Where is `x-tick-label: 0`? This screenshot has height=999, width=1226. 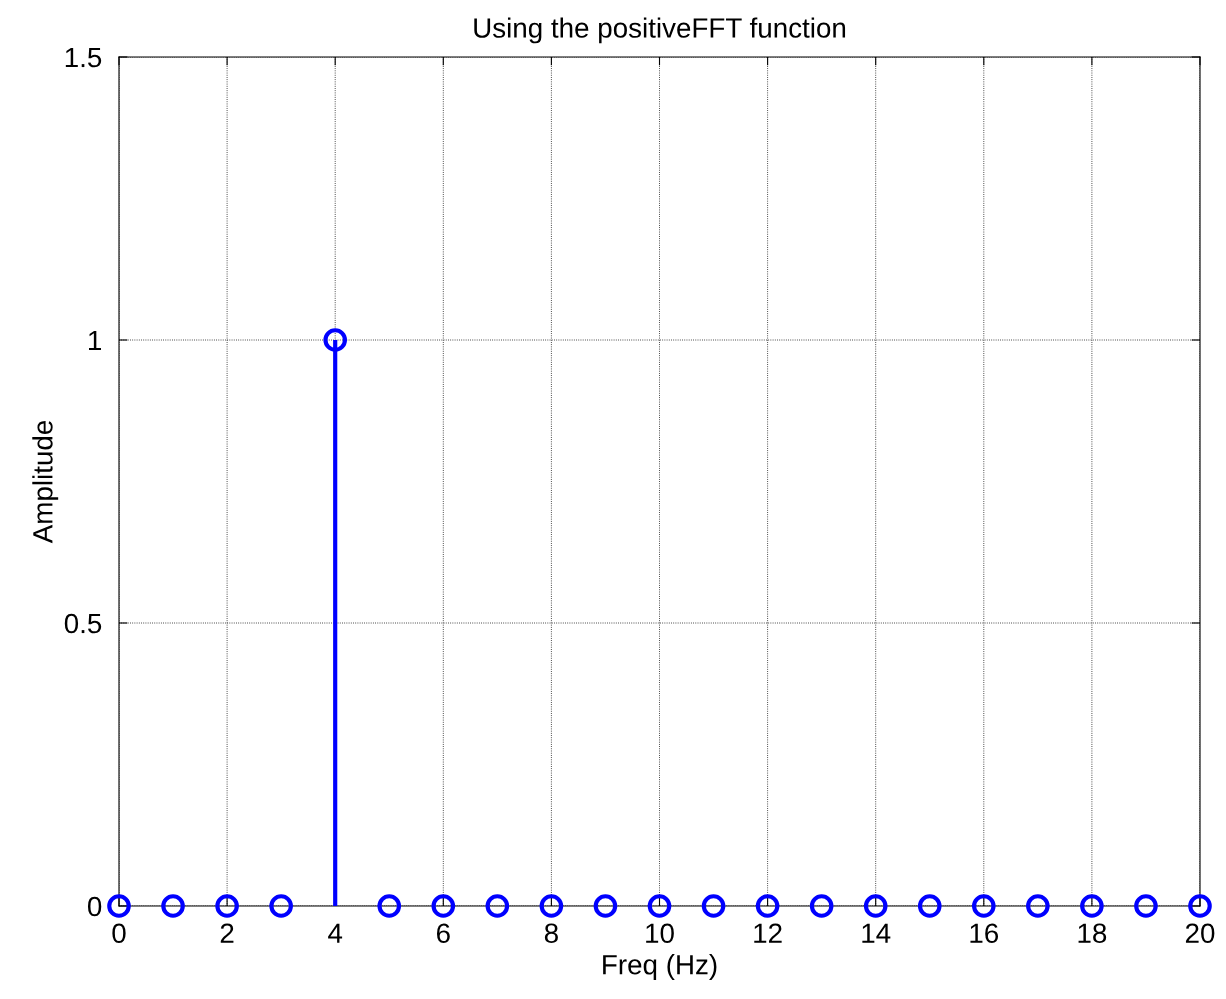 x-tick-label: 0 is located at coordinates (119, 933).